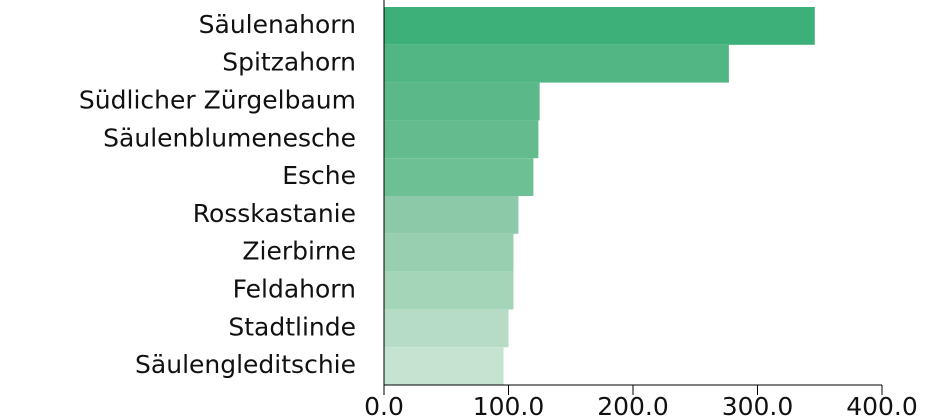 The height and width of the screenshot is (419, 931). Describe the element at coordinates (277, 24) in the screenshot. I see `y-tick-label: Säulenahorn` at that location.